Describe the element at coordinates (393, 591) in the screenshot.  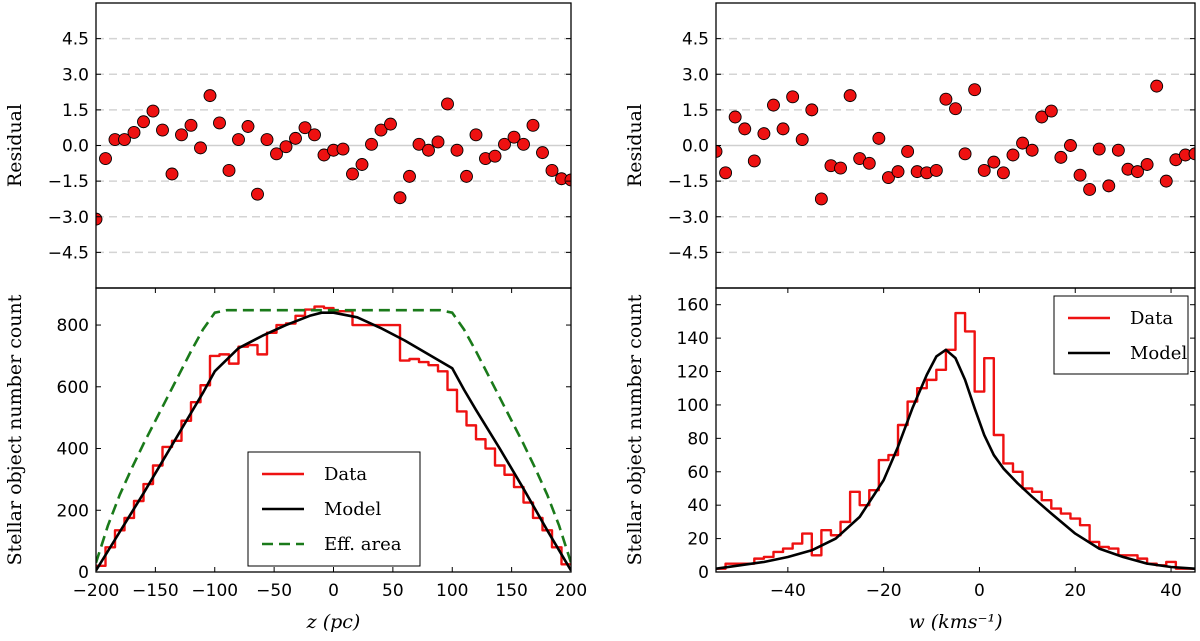
I see `x-tick-label: 50` at that location.